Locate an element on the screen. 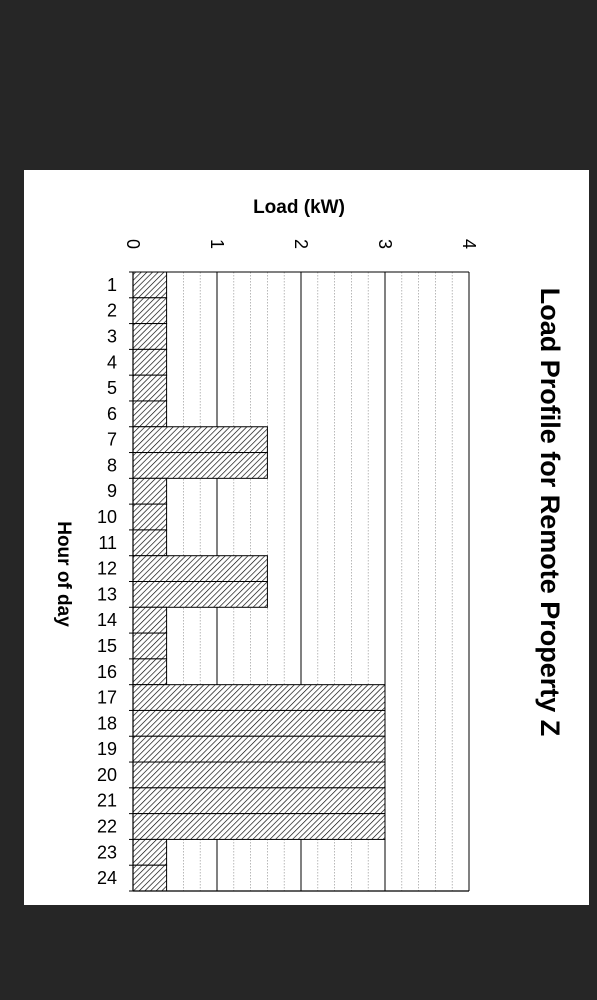 The height and width of the screenshot is (1000, 597). x-tick-label: 3 is located at coordinates (385, 244).